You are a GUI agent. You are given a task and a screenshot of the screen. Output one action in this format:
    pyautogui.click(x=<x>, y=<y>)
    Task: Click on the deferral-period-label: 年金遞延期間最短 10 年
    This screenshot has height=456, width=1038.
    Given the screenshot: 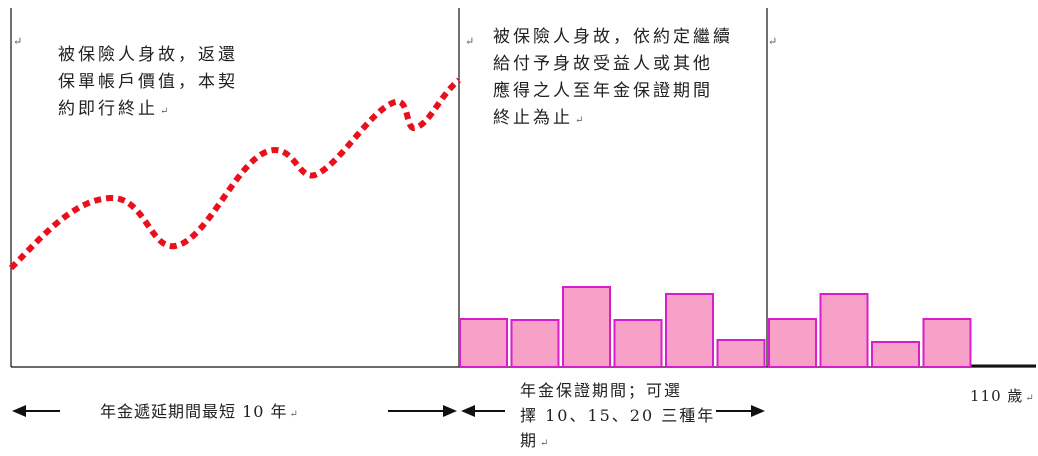 What is the action you would take?
    pyautogui.click(x=199, y=413)
    